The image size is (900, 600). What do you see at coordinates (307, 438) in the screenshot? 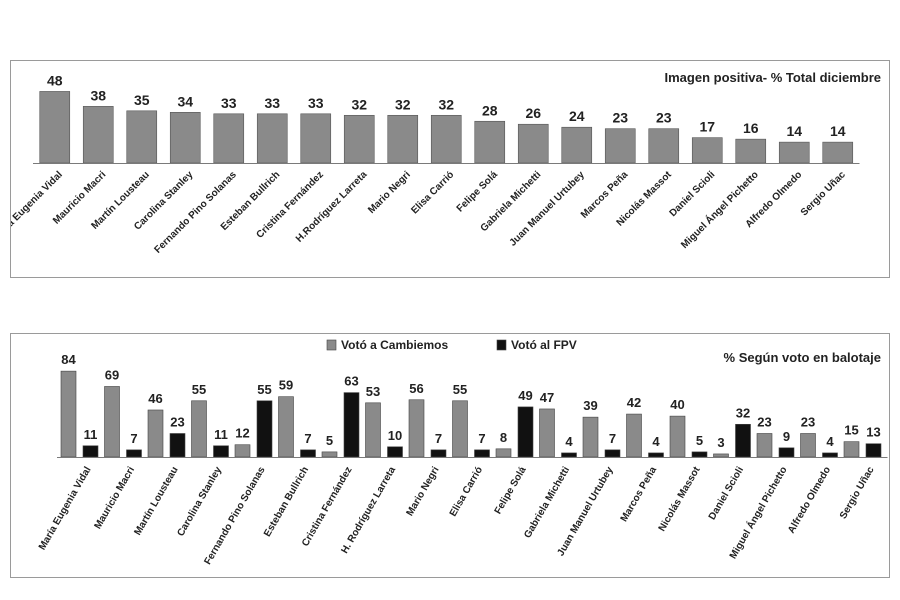
I see `data-label-voto-al-fpv-esteban-bullrich: 7` at bounding box center [307, 438].